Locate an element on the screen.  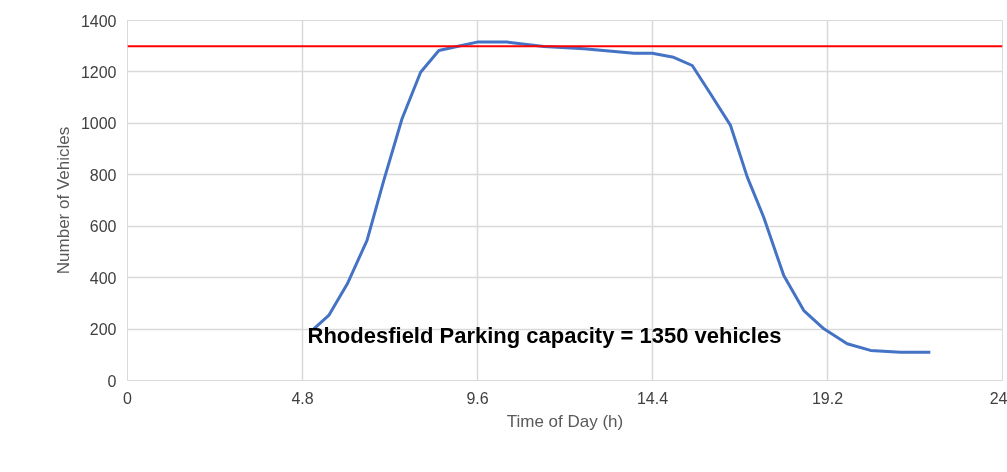
x-tick-label: 19.2 is located at coordinates (827, 398).